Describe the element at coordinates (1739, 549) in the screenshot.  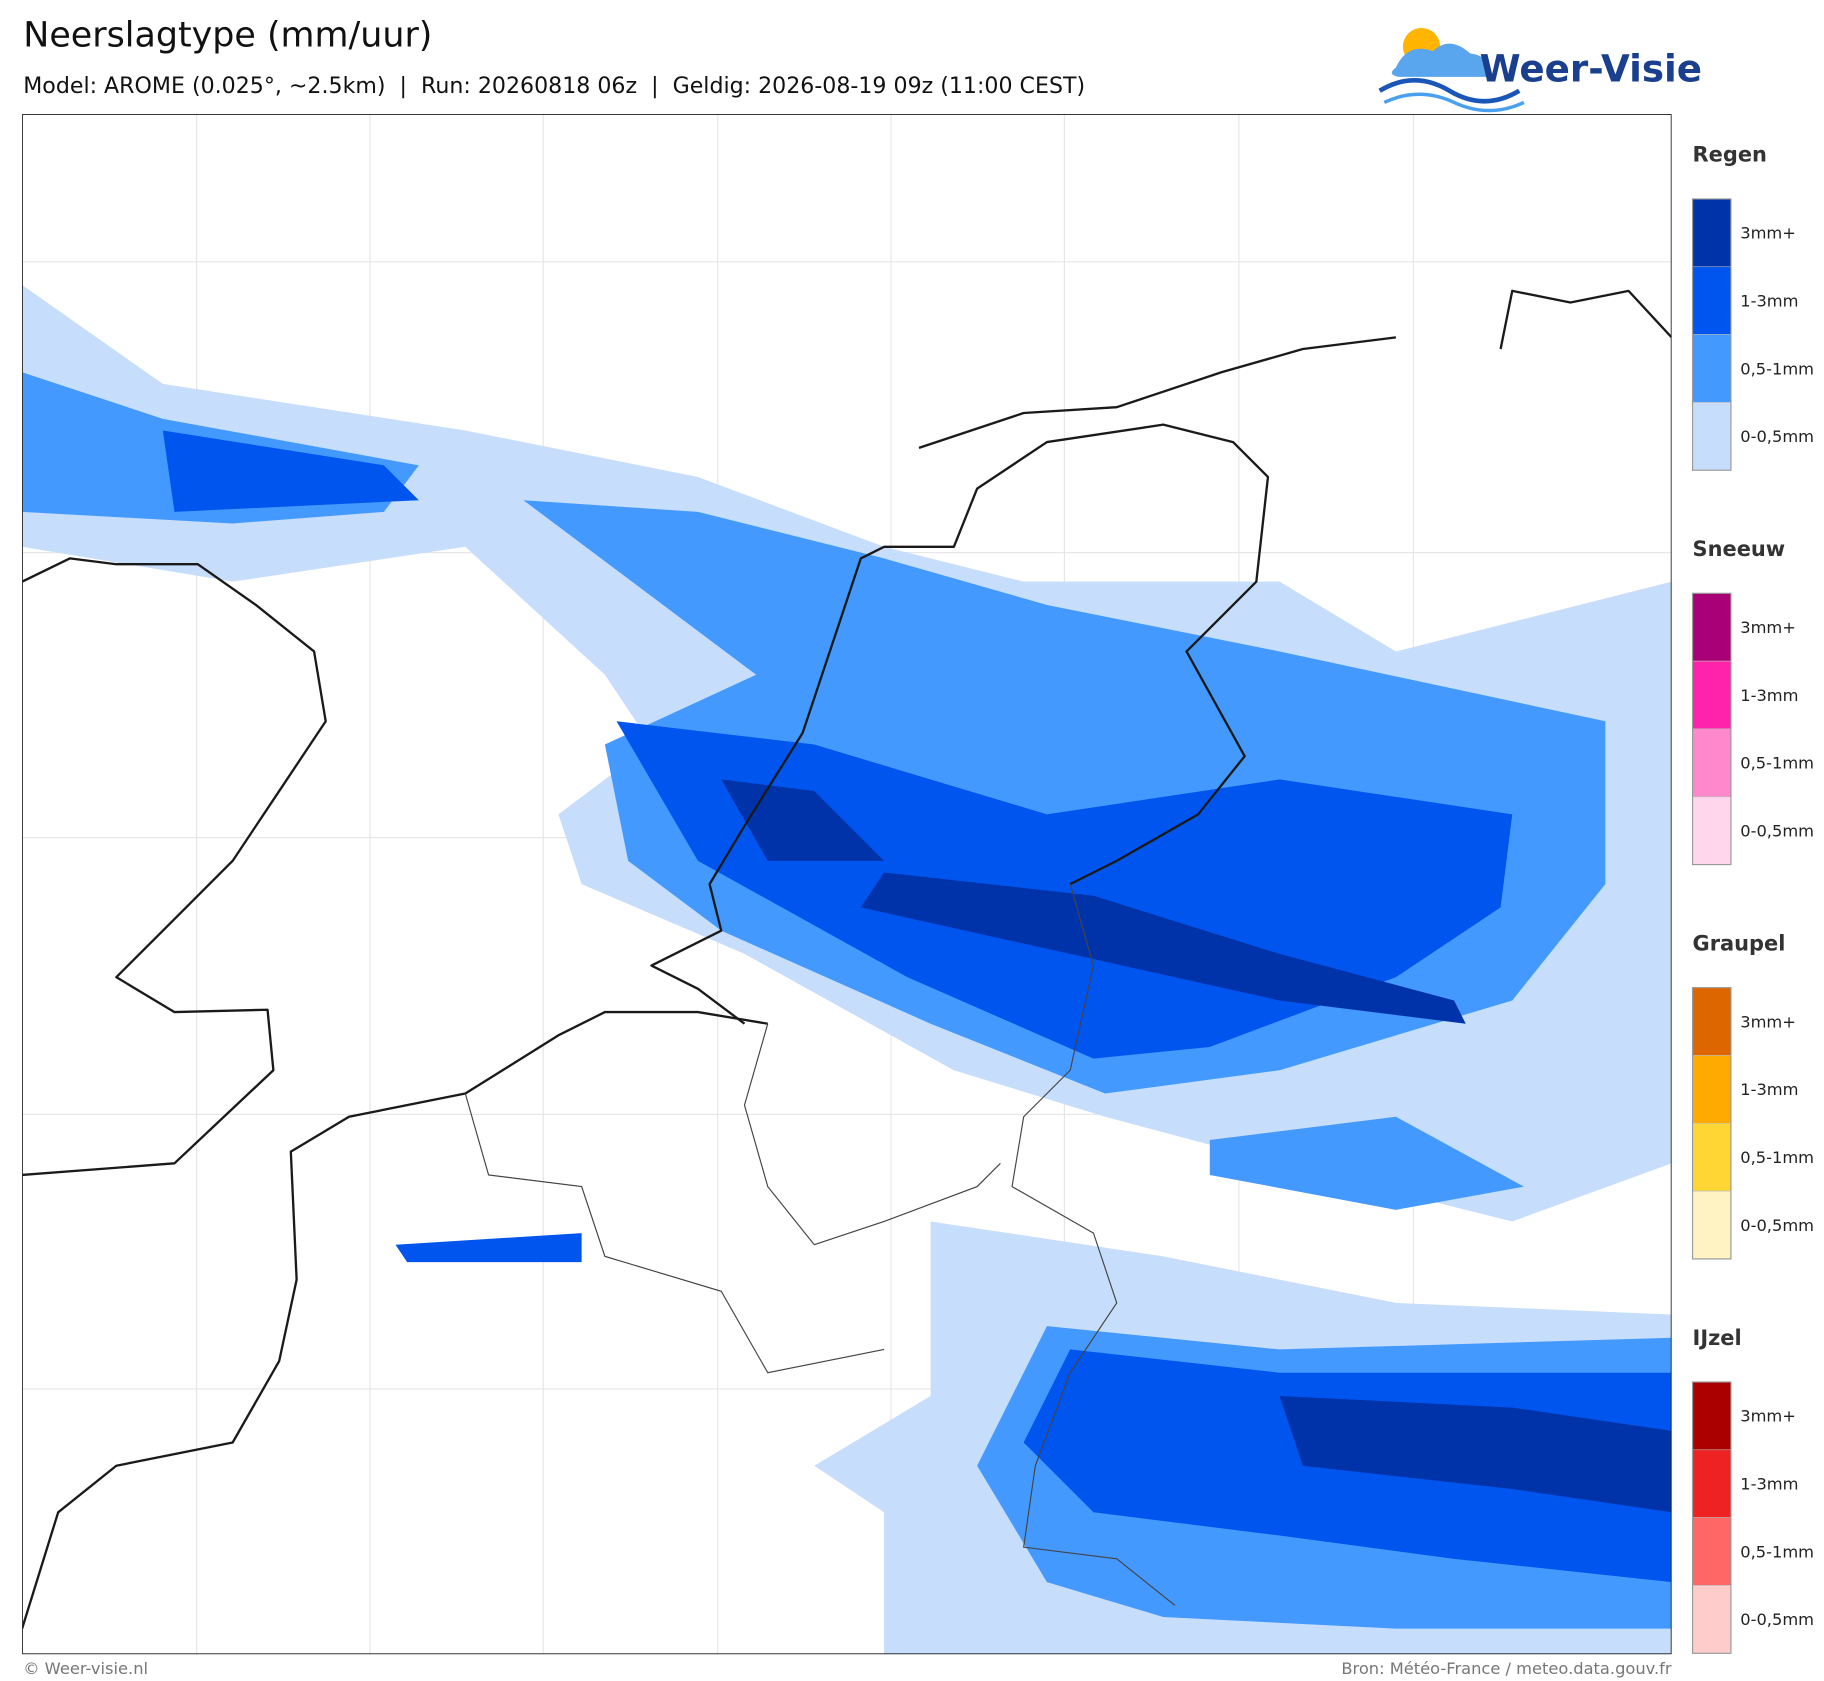
I see `legend-title: Sneeuw` at that location.